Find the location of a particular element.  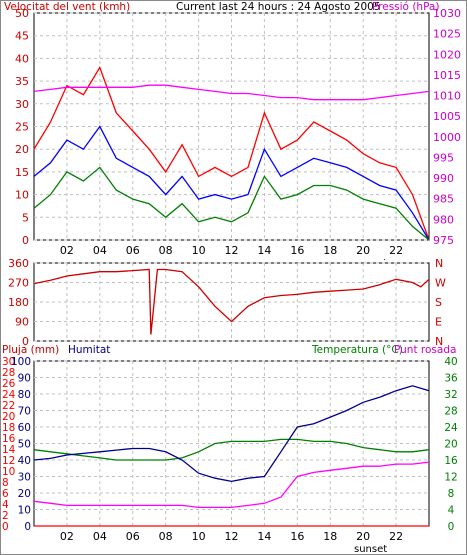

rain-y-tick-label: 10 is located at coordinates (8, 472).